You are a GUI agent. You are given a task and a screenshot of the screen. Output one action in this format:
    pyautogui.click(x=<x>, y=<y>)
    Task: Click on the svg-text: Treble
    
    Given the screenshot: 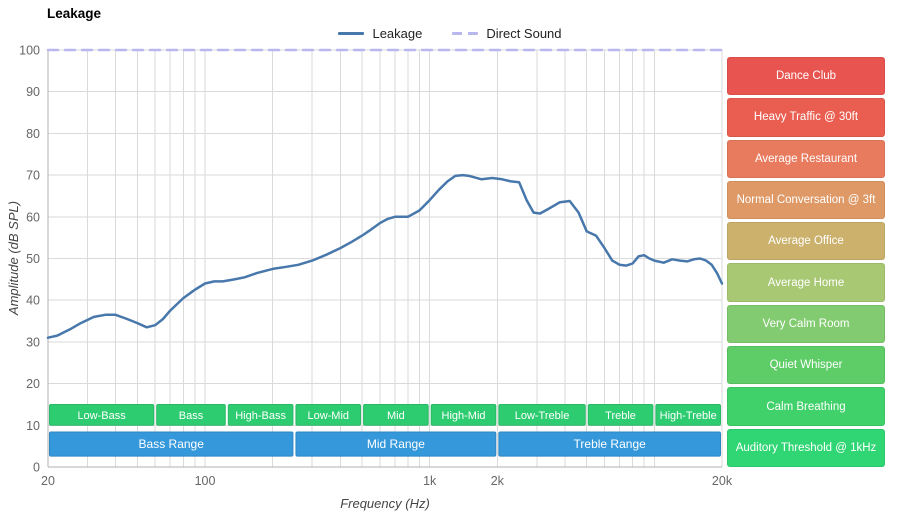 What is the action you would take?
    pyautogui.click(x=620, y=416)
    